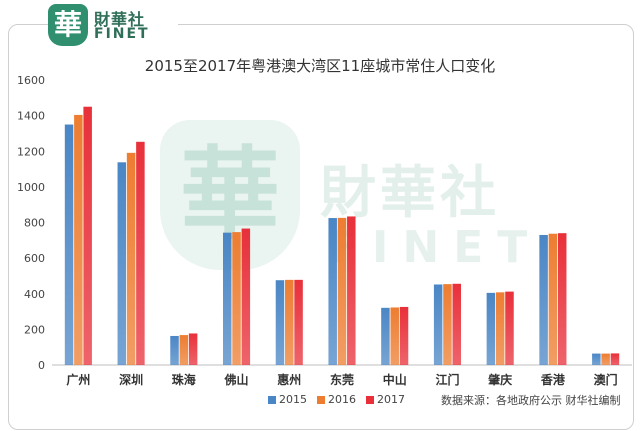  I want to click on legend-swatch-2017, so click(370, 399).